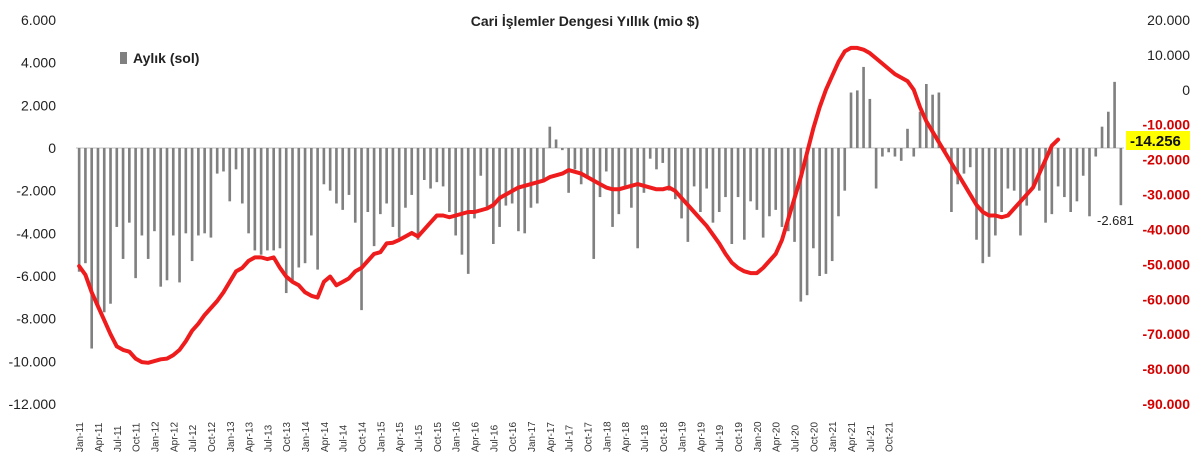 This screenshot has height=458, width=1200. I want to click on x-tick-label: Jan-16, so click(457, 436).